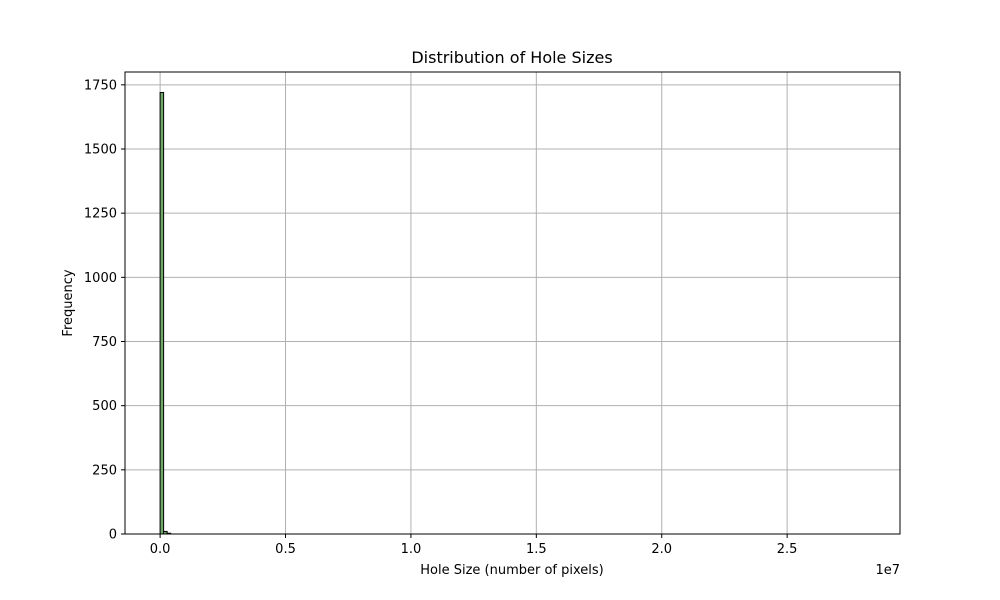 Image resolution: width=1000 pixels, height=600 pixels. I want to click on x-tick-label: 0.5, so click(285, 549).